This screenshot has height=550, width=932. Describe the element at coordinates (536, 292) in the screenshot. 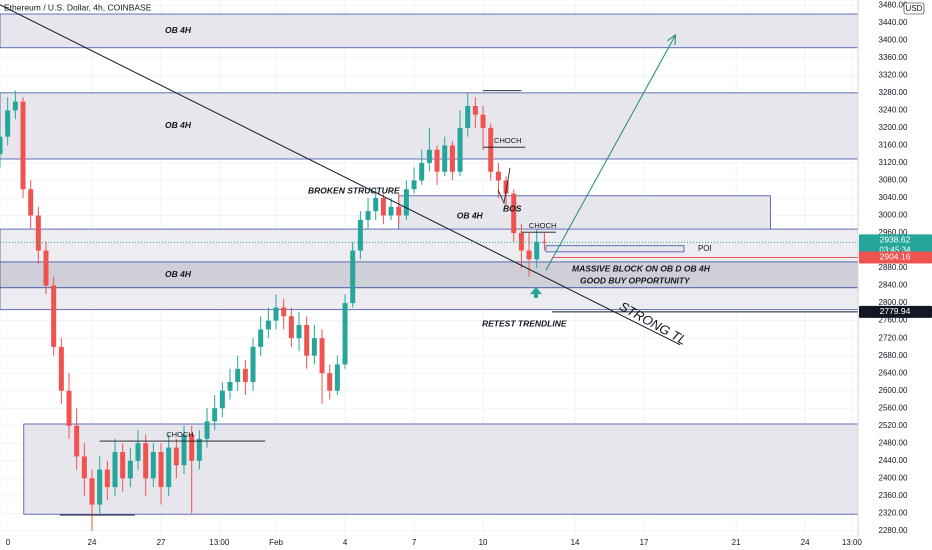

I see `up-arrow-icon` at that location.